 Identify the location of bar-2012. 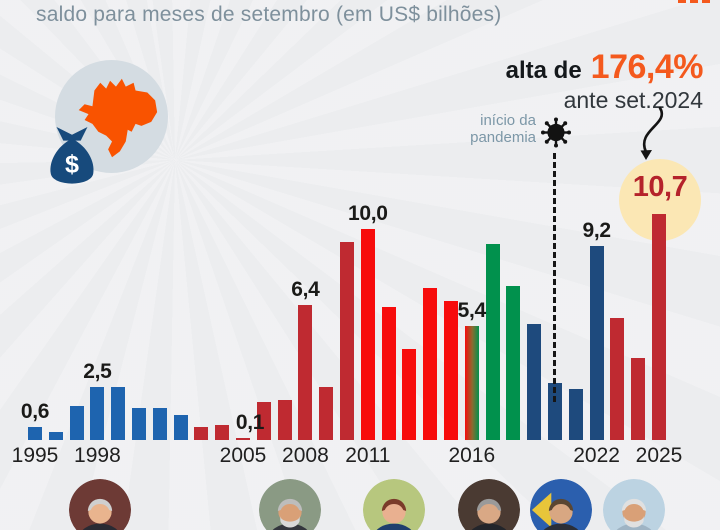
(388, 373).